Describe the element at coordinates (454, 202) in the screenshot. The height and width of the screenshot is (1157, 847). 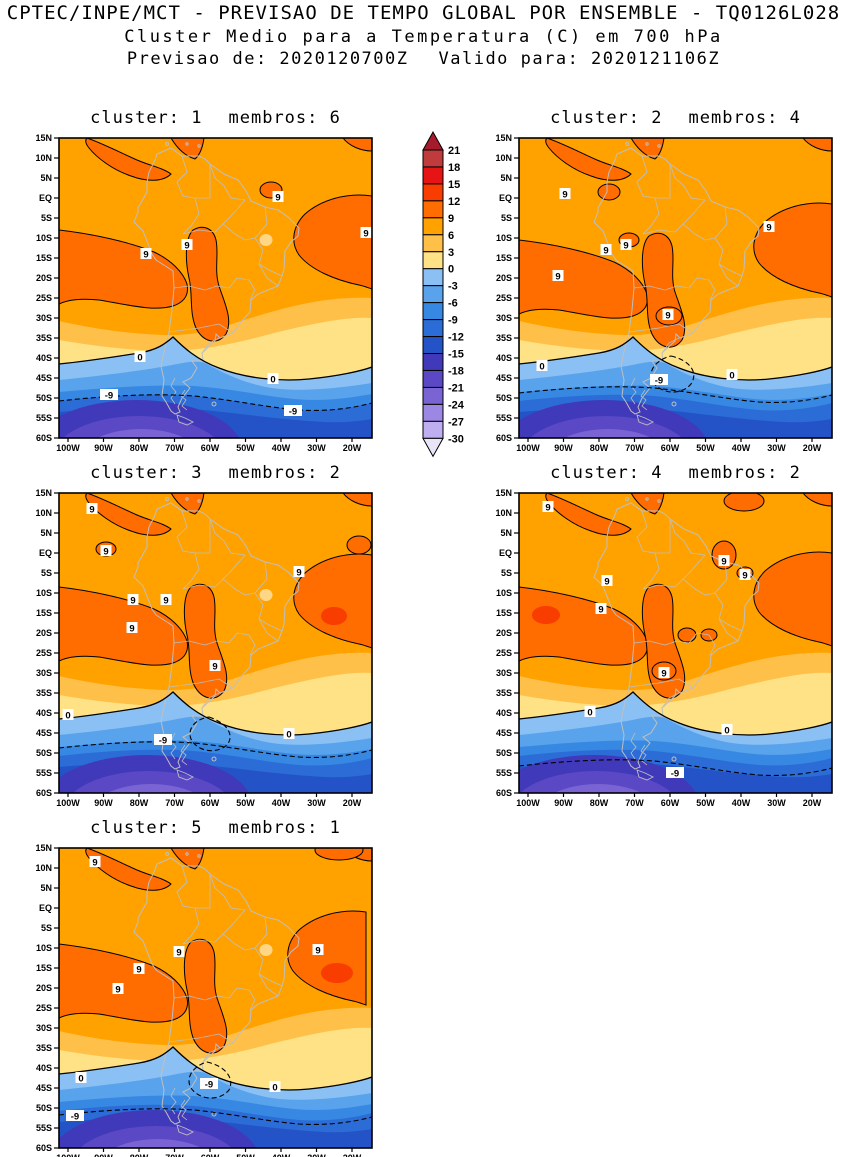
I see `svg-text: 12` at that location.